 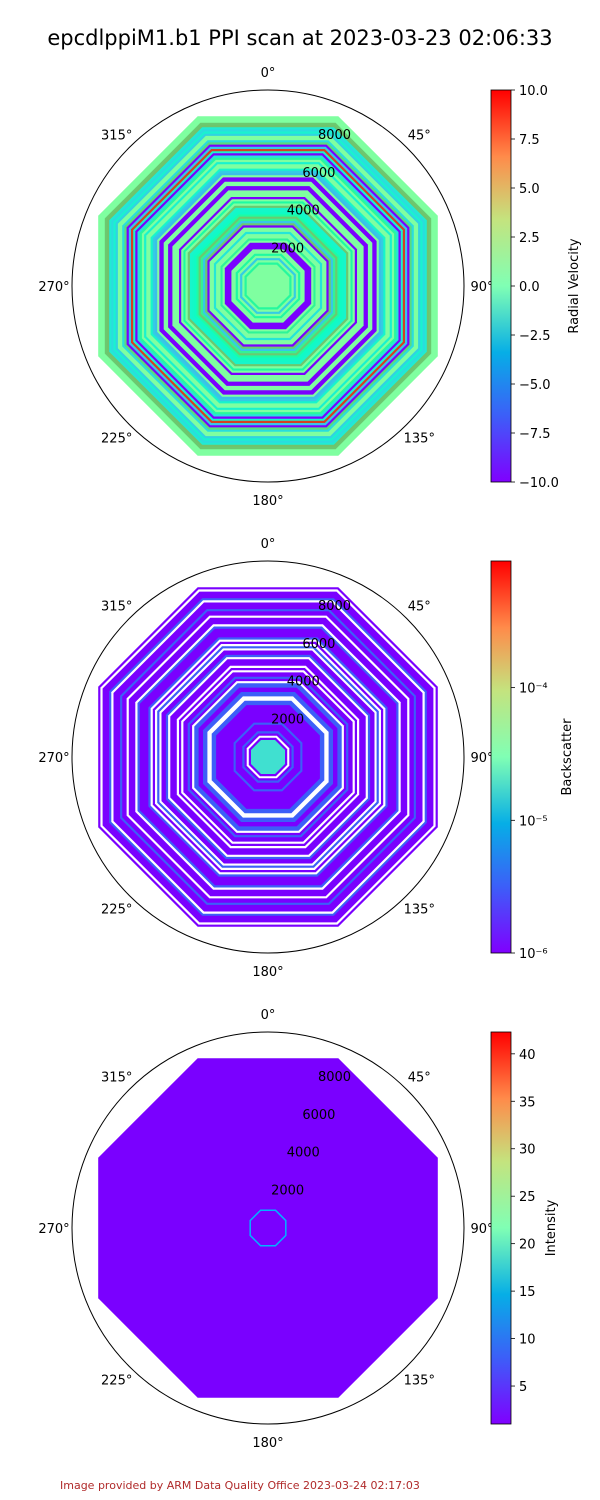 I want to click on colorbar-tick-label: 20, so click(x=527, y=1245).